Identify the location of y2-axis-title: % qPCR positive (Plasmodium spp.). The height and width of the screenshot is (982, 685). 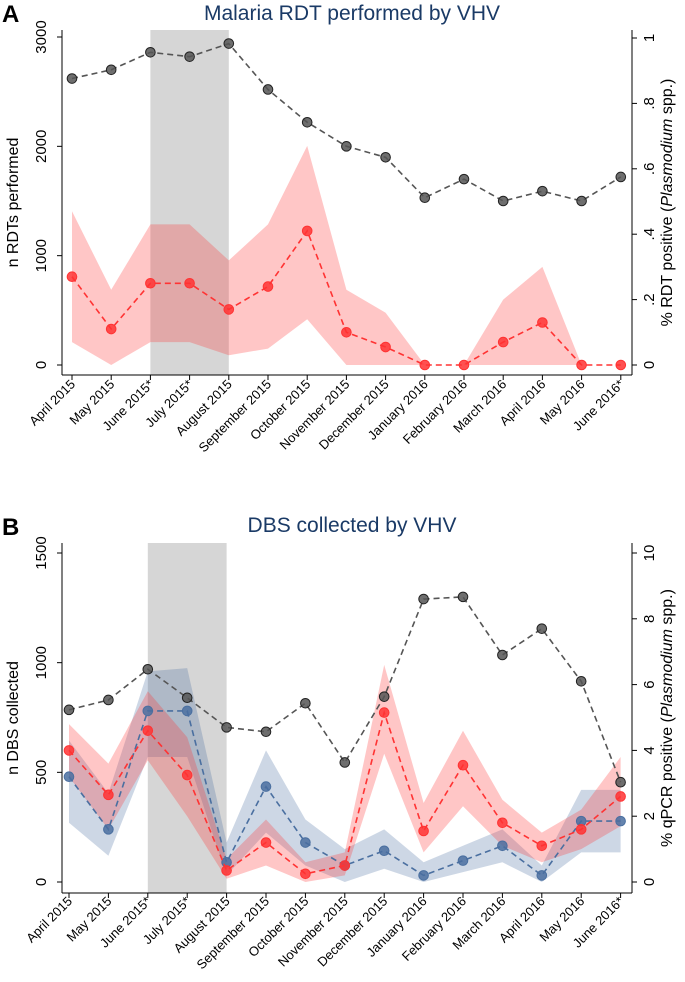
(667, 718).